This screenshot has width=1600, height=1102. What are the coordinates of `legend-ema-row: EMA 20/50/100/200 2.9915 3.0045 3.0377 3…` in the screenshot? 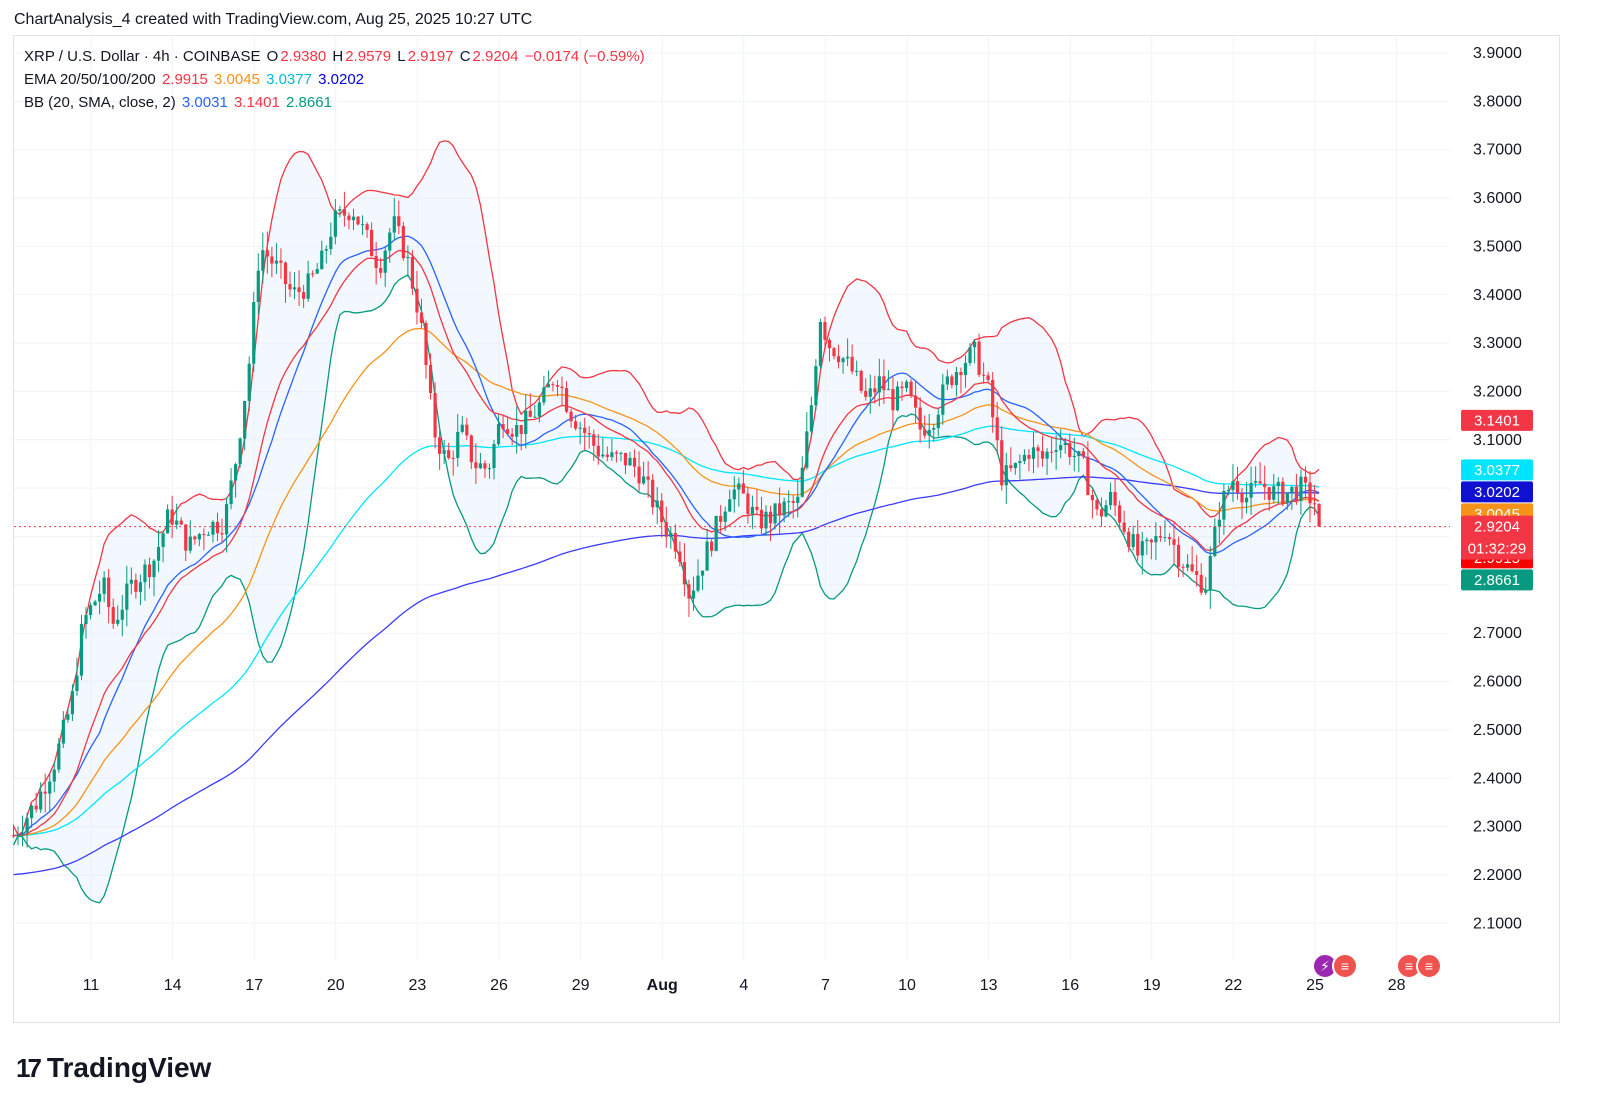 It's located at (195, 79).